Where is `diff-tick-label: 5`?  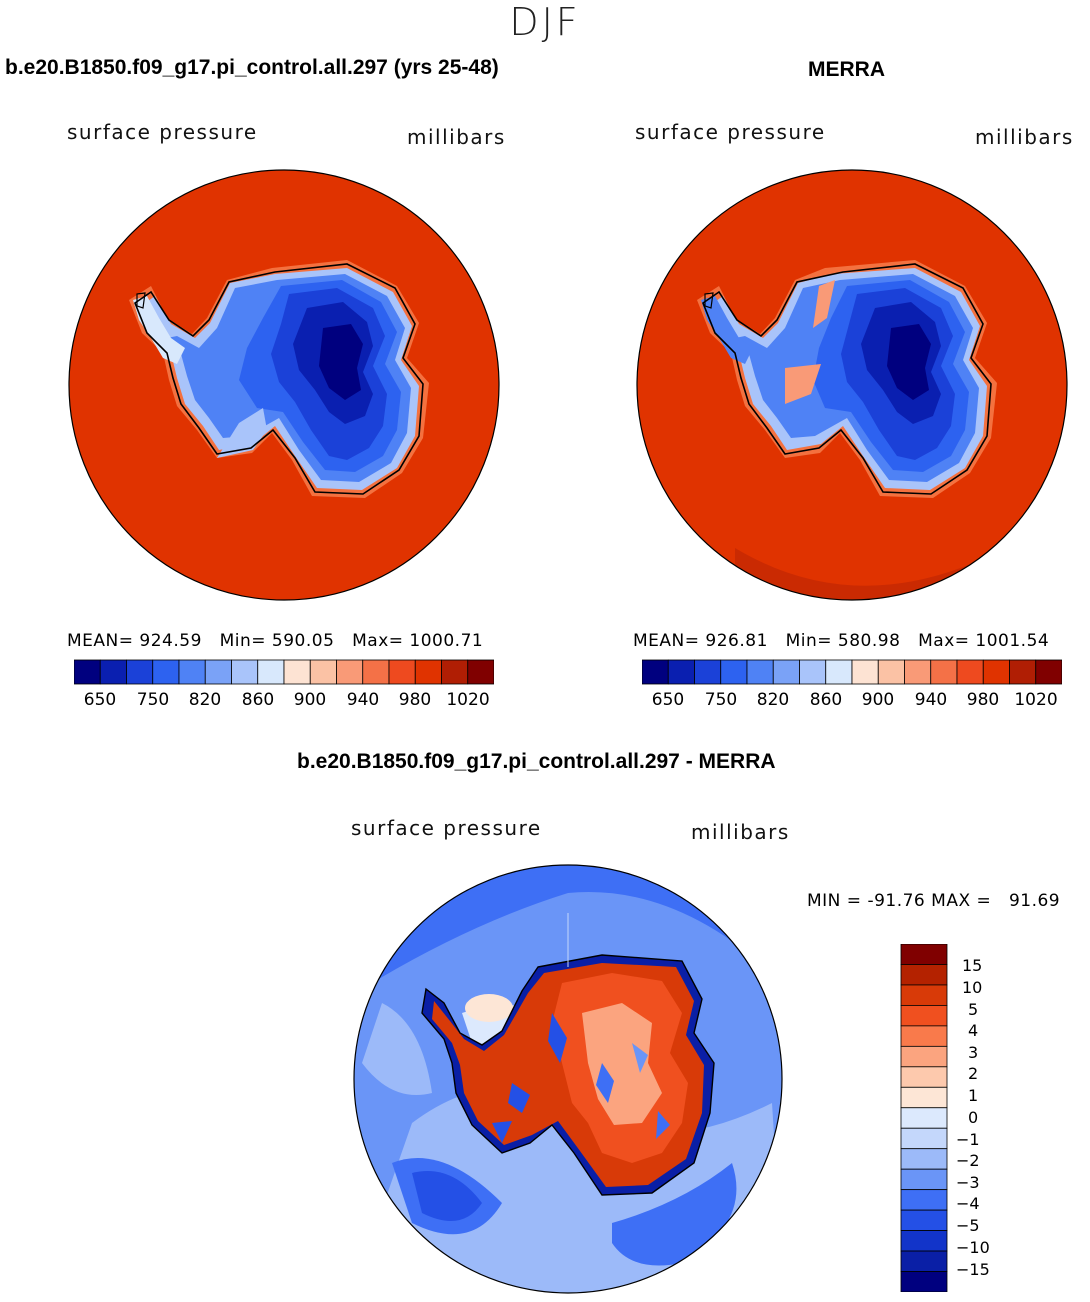
diff-tick-label: 5 is located at coordinates (973, 1009).